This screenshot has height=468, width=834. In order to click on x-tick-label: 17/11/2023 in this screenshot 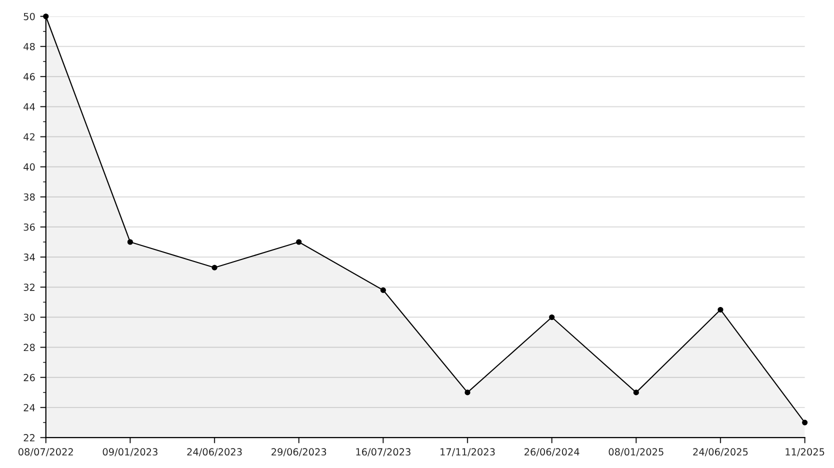, I will do `click(467, 452)`.